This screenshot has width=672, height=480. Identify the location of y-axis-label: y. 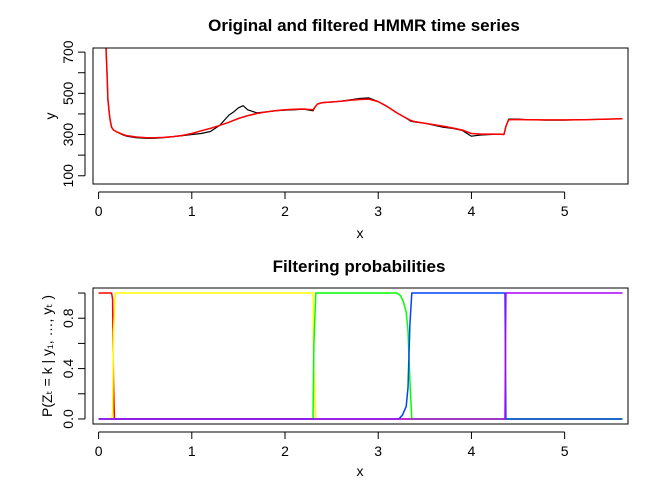
(50, 116).